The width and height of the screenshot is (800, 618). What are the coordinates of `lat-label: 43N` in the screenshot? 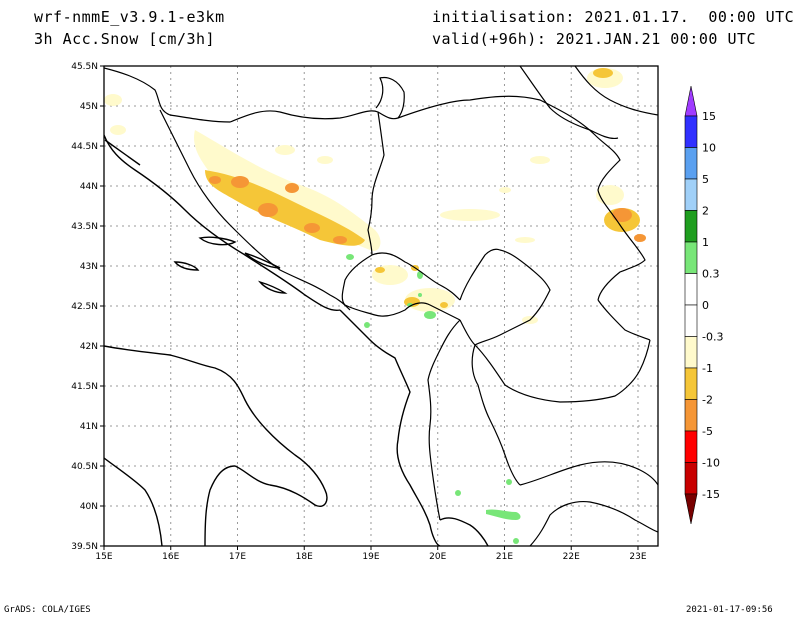 It's located at (89, 267).